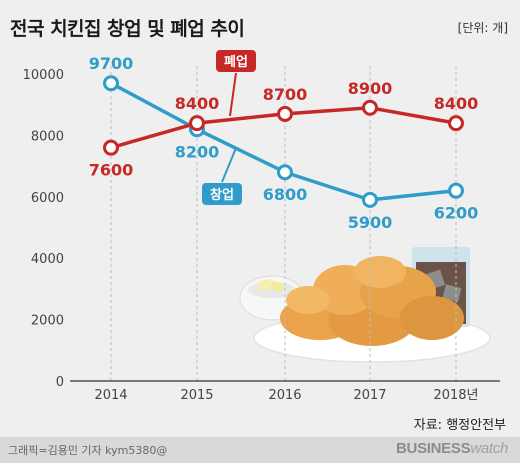  What do you see at coordinates (433, 448) in the screenshot?
I see `brand-bold: BUSINESS` at bounding box center [433, 448].